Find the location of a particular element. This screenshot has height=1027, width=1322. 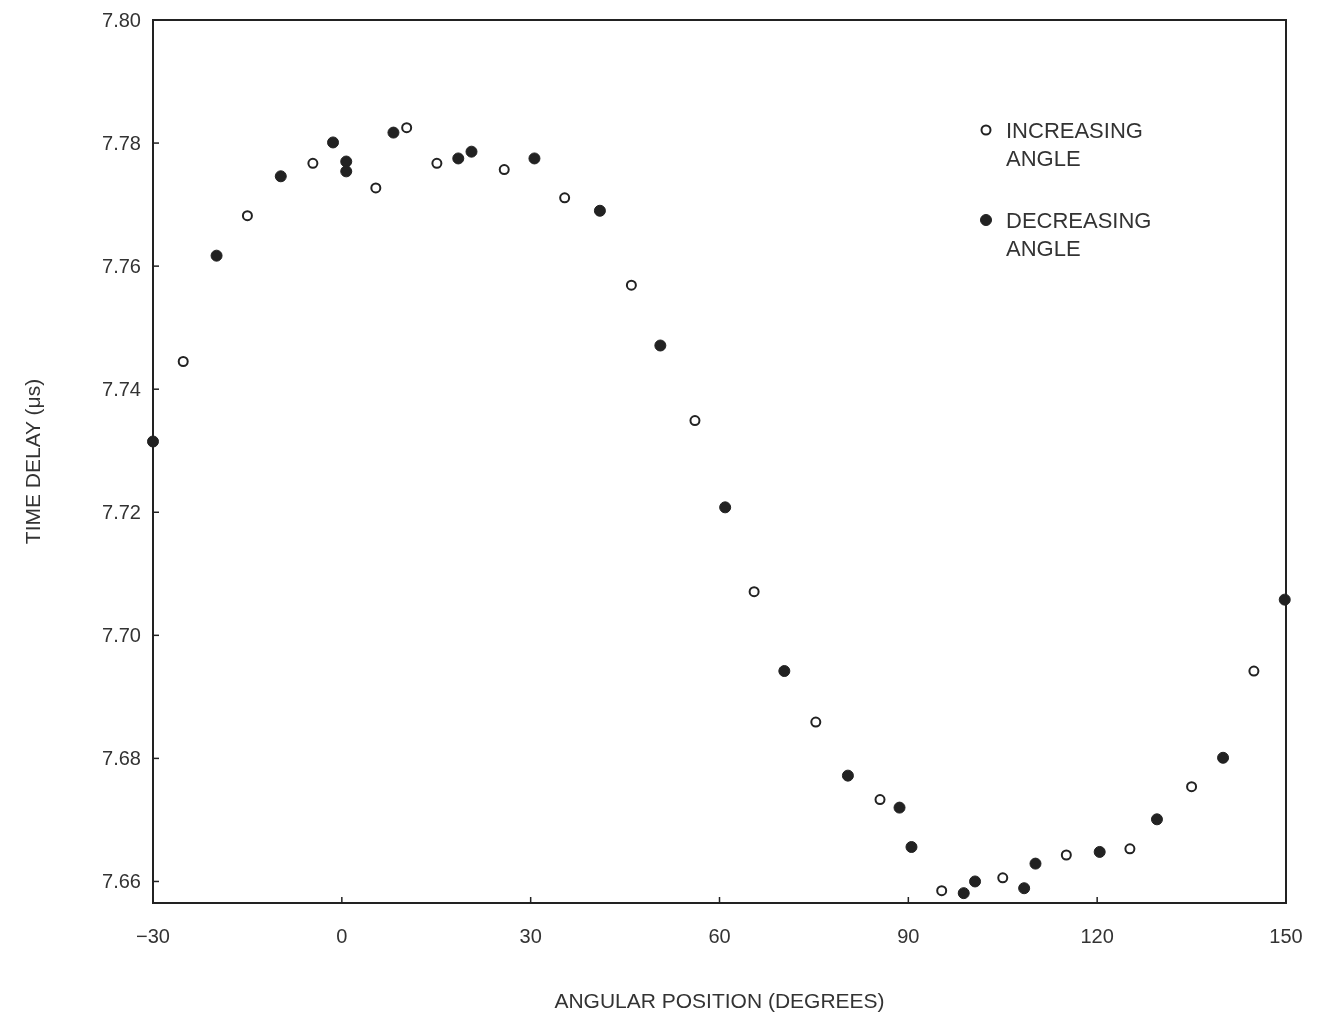

x-tick-label: −30 is located at coordinates (153, 936).